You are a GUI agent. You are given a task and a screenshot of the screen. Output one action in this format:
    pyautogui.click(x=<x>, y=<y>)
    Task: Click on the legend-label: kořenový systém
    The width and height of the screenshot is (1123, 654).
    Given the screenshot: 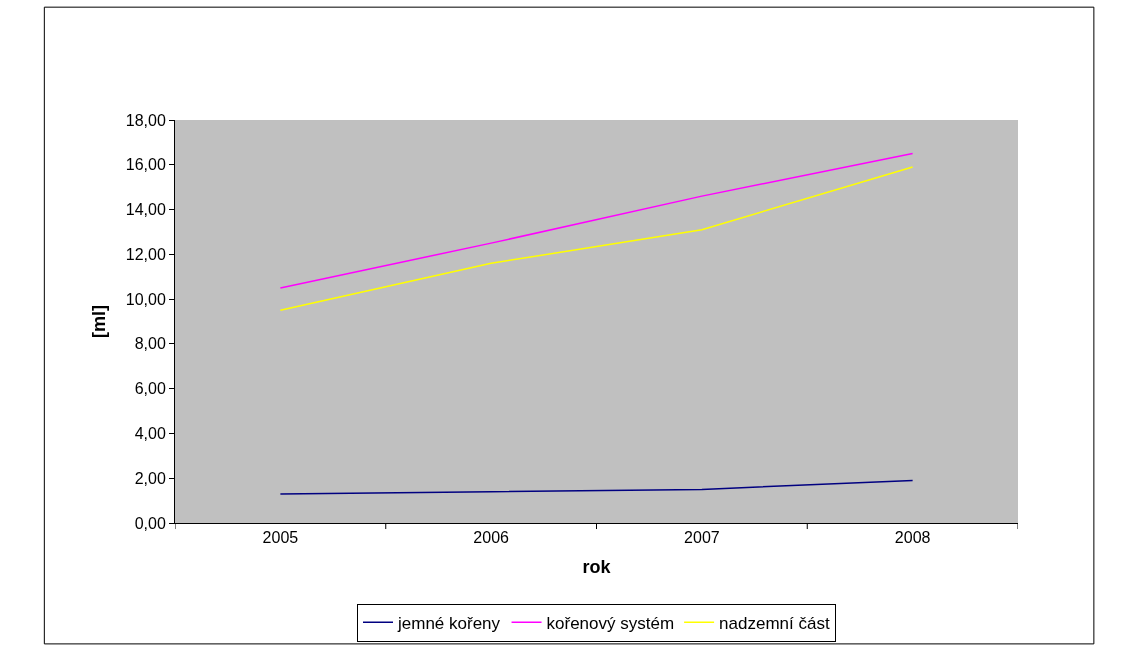 What is the action you would take?
    pyautogui.click(x=610, y=623)
    